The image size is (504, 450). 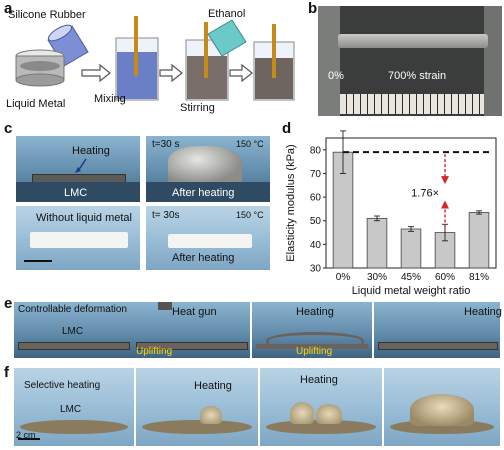 What do you see at coordinates (413, 41) in the screenshot?
I see `stretched-strip` at bounding box center [413, 41].